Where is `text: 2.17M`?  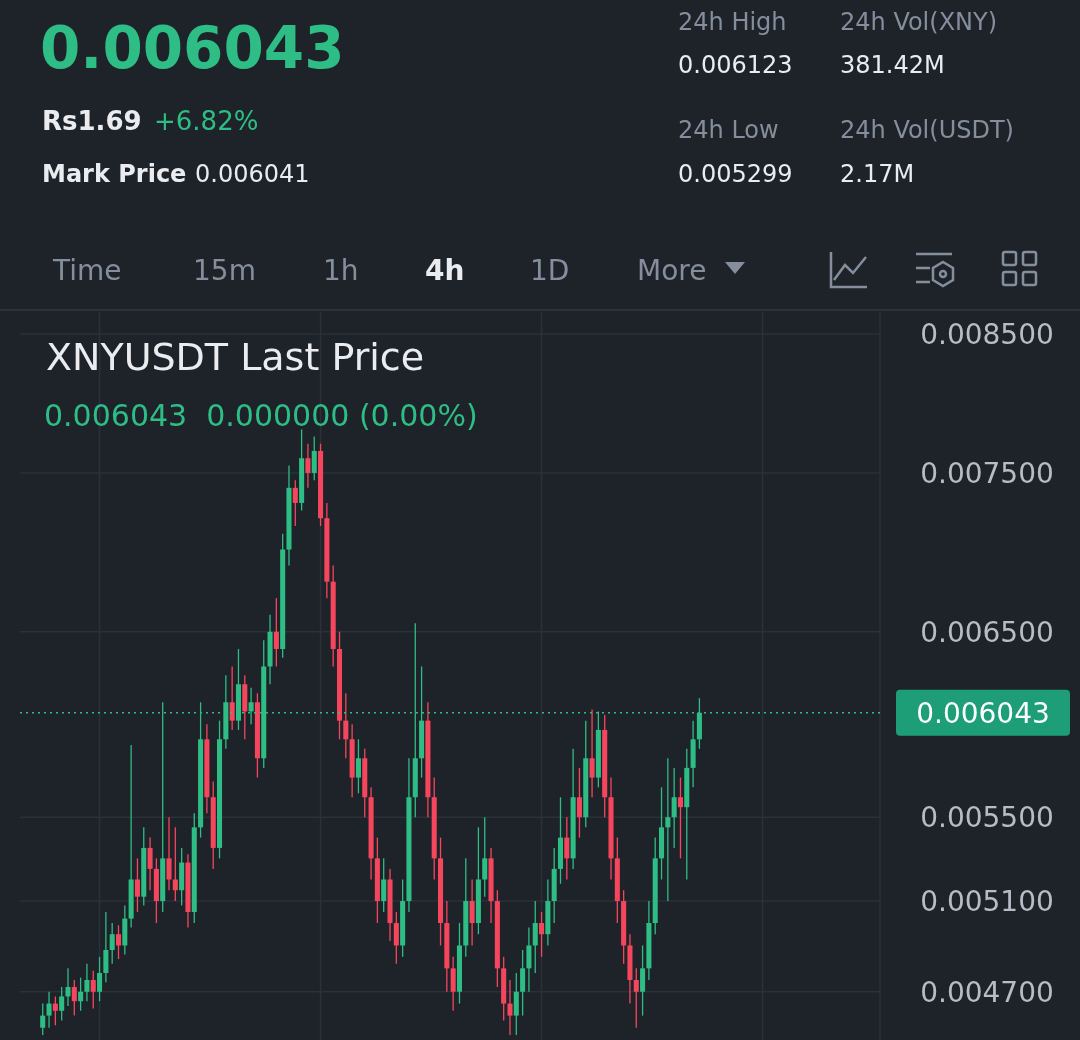
text: 2.17M is located at coordinates (877, 174).